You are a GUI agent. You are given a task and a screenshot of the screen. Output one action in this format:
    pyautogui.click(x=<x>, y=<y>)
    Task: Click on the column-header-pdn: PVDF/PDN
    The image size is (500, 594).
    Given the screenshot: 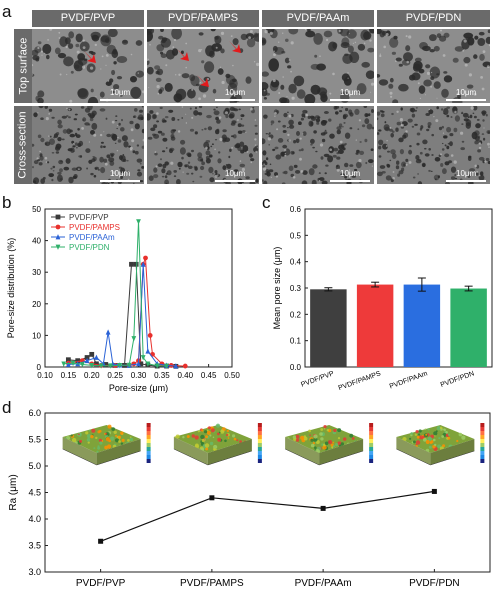 What is the action you would take?
    pyautogui.click(x=433, y=18)
    